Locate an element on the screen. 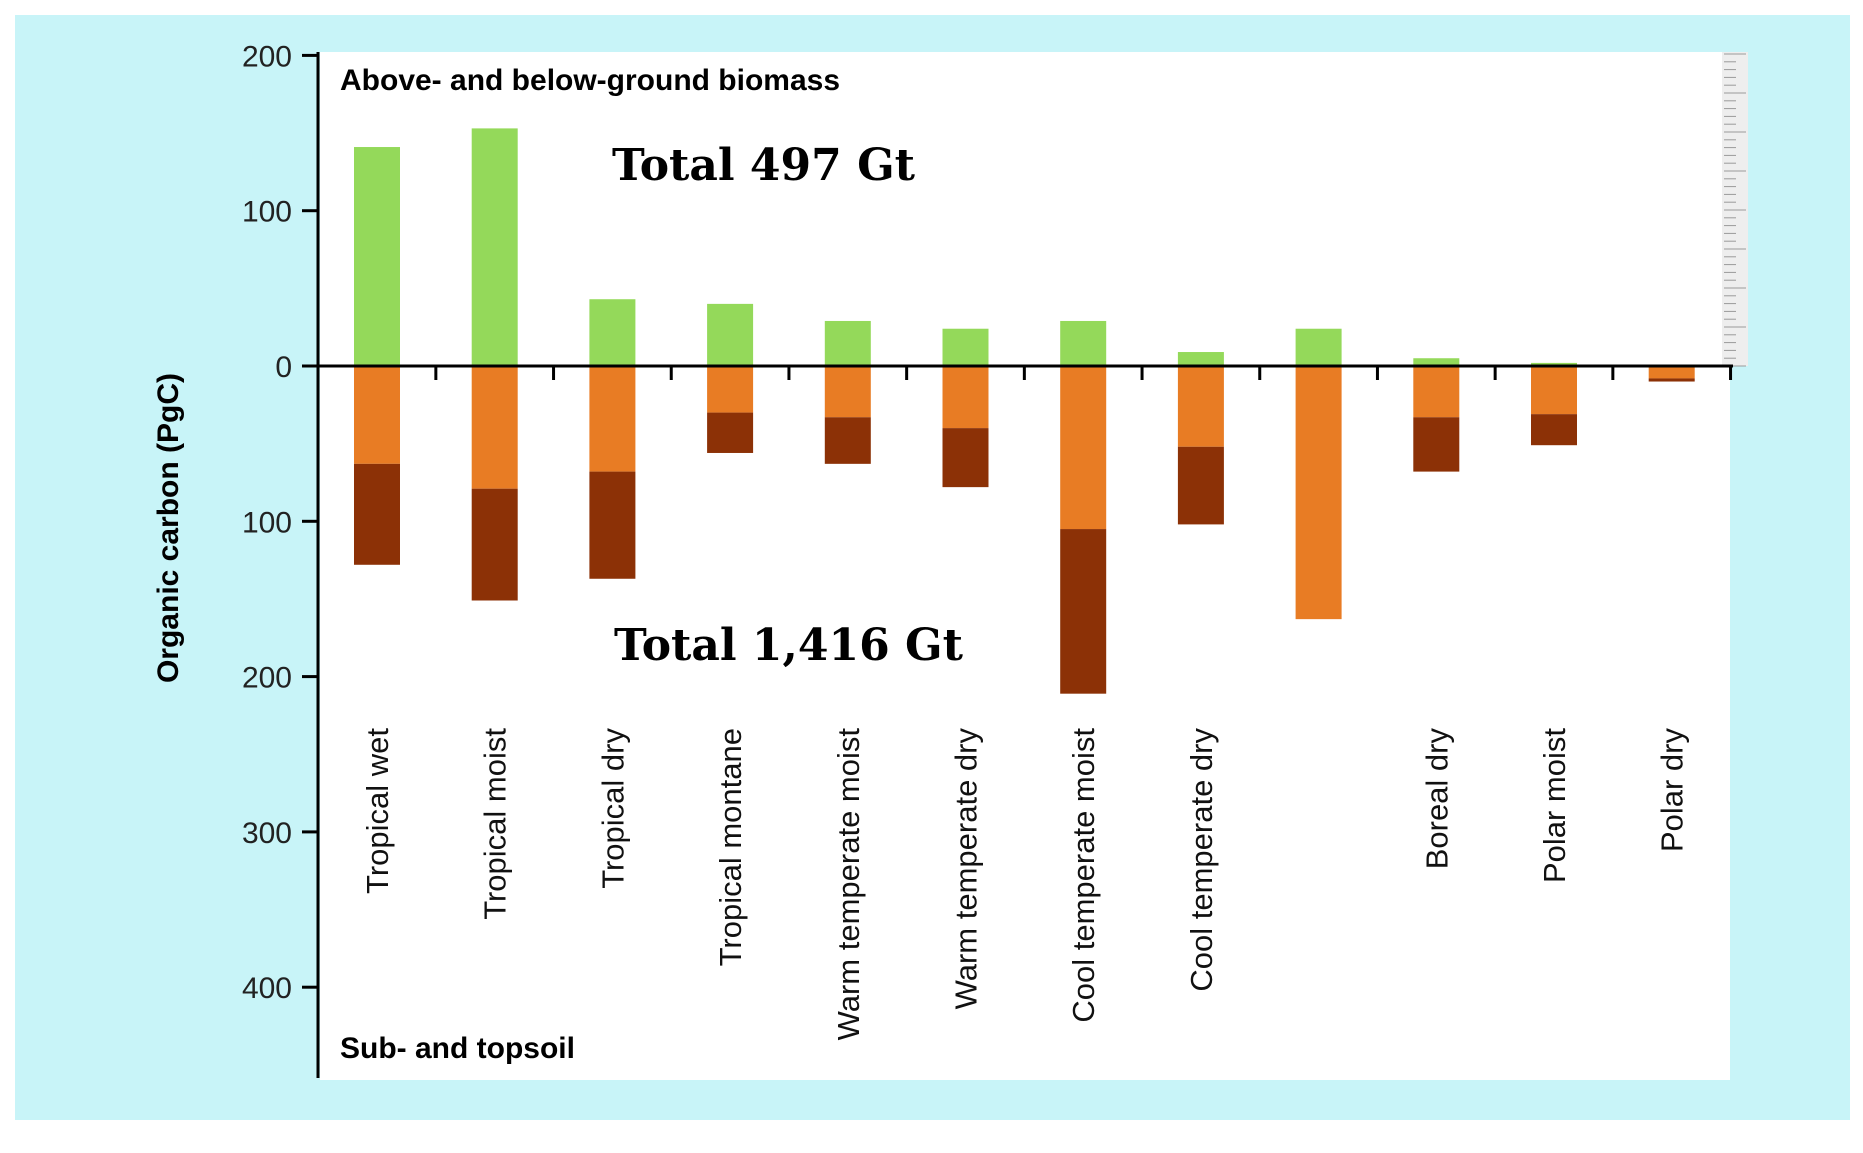  category-label: Tropical moist is located at coordinates (495, 824).